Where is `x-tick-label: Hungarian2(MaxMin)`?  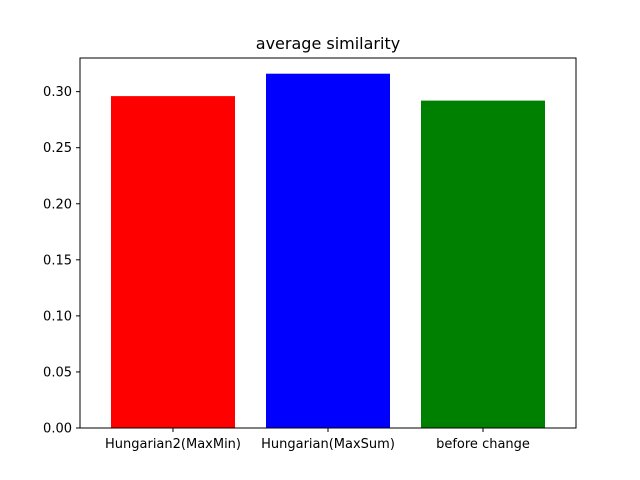 x-tick-label: Hungarian2(MaxMin) is located at coordinates (173, 444).